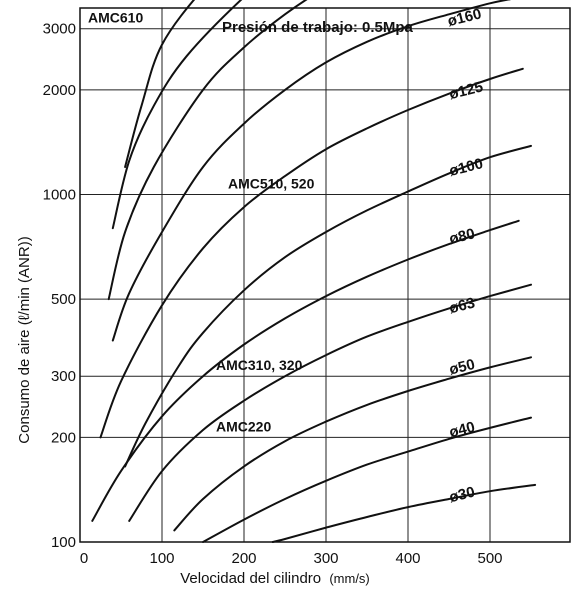  Describe the element at coordinates (243, 426) in the screenshot. I see `model-label-amc220: AMC220` at that location.